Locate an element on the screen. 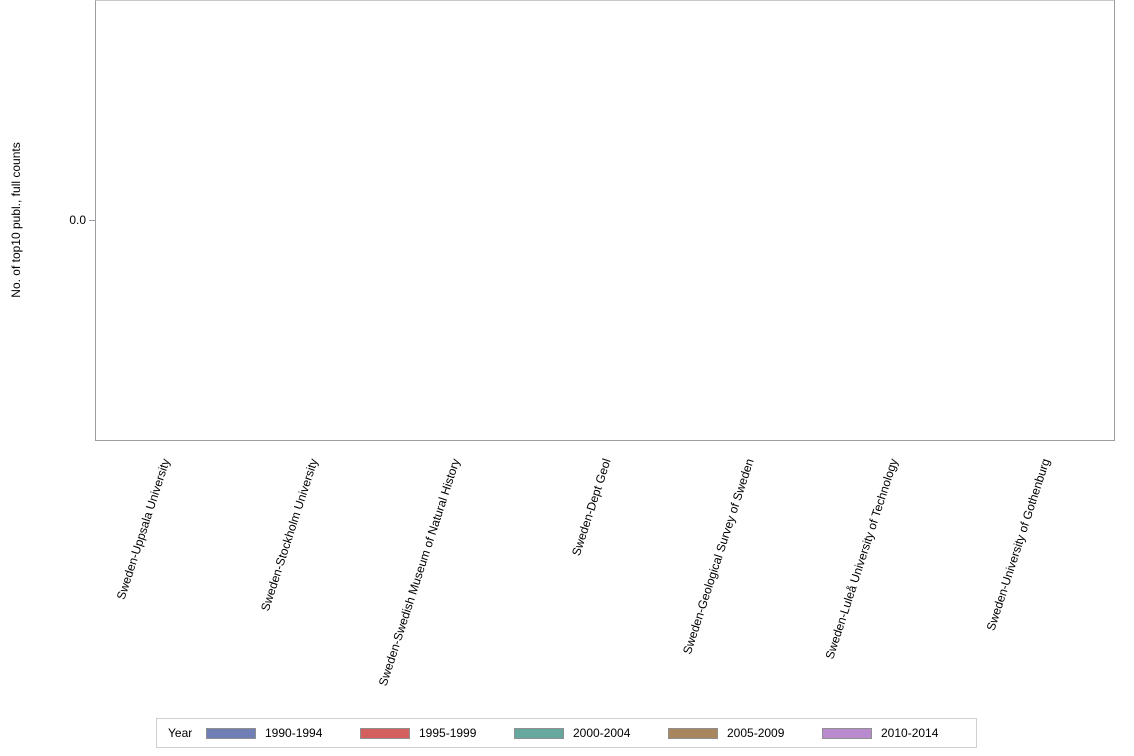 This screenshot has height=756, width=1134. legend-label: 2010-2014 is located at coordinates (910, 733).